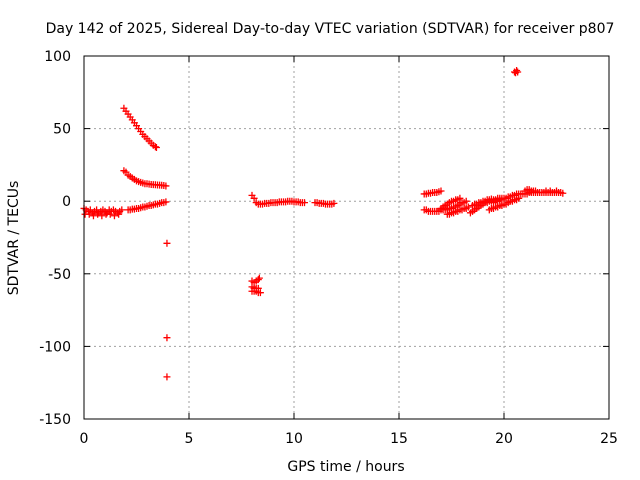 This screenshot has height=480, width=640. Describe the element at coordinates (504, 439) in the screenshot. I see `x-tick-label: 20` at that location.